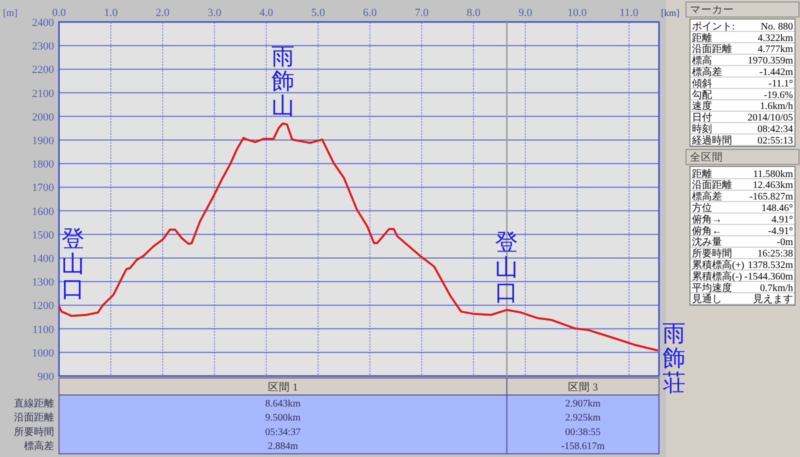  What do you see at coordinates (776, 38) in the screenshot?
I see `text: 4.322km` at bounding box center [776, 38].